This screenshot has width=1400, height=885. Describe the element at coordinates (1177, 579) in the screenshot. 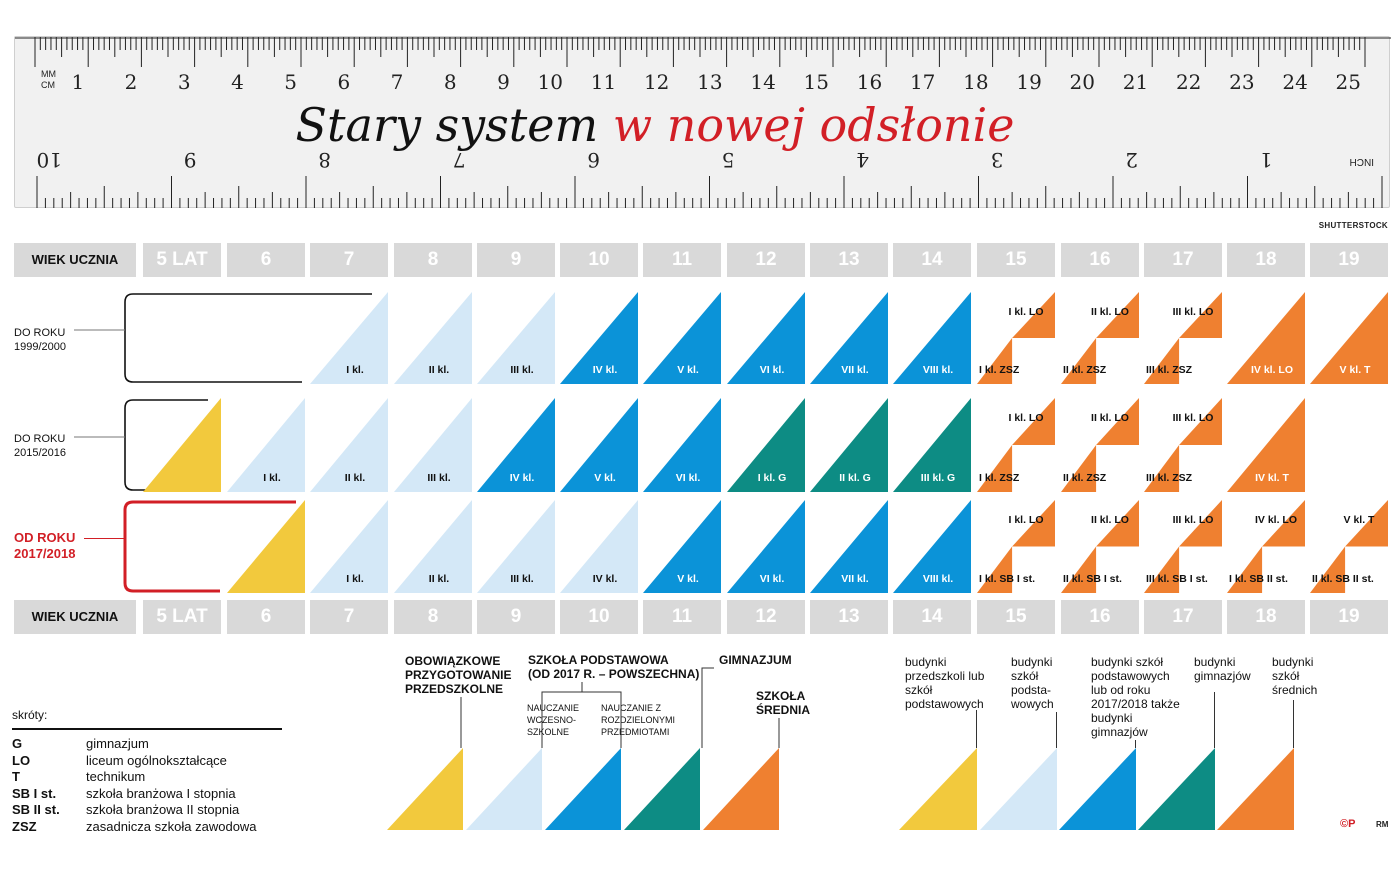

I see `grade-label-lower: III kl. SB I st.` at that location.